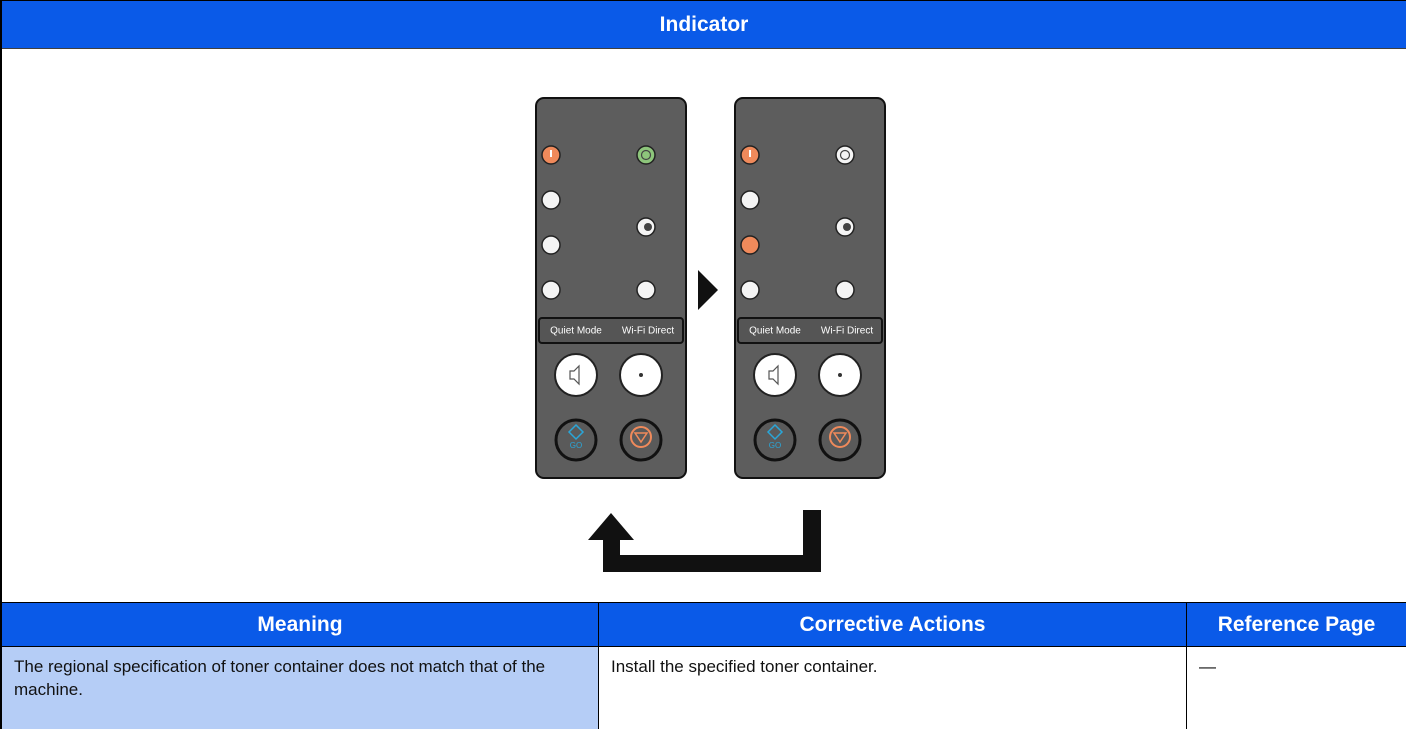 This screenshot has height=729, width=1406. What do you see at coordinates (1296, 687) in the screenshot?
I see `reference-cell: —` at bounding box center [1296, 687].